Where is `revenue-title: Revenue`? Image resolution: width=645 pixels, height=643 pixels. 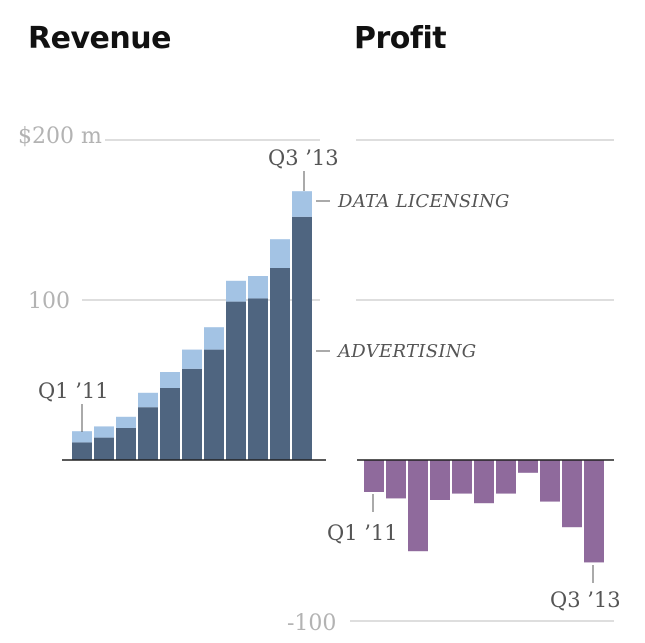 revenue-title: Revenue is located at coordinates (99, 38).